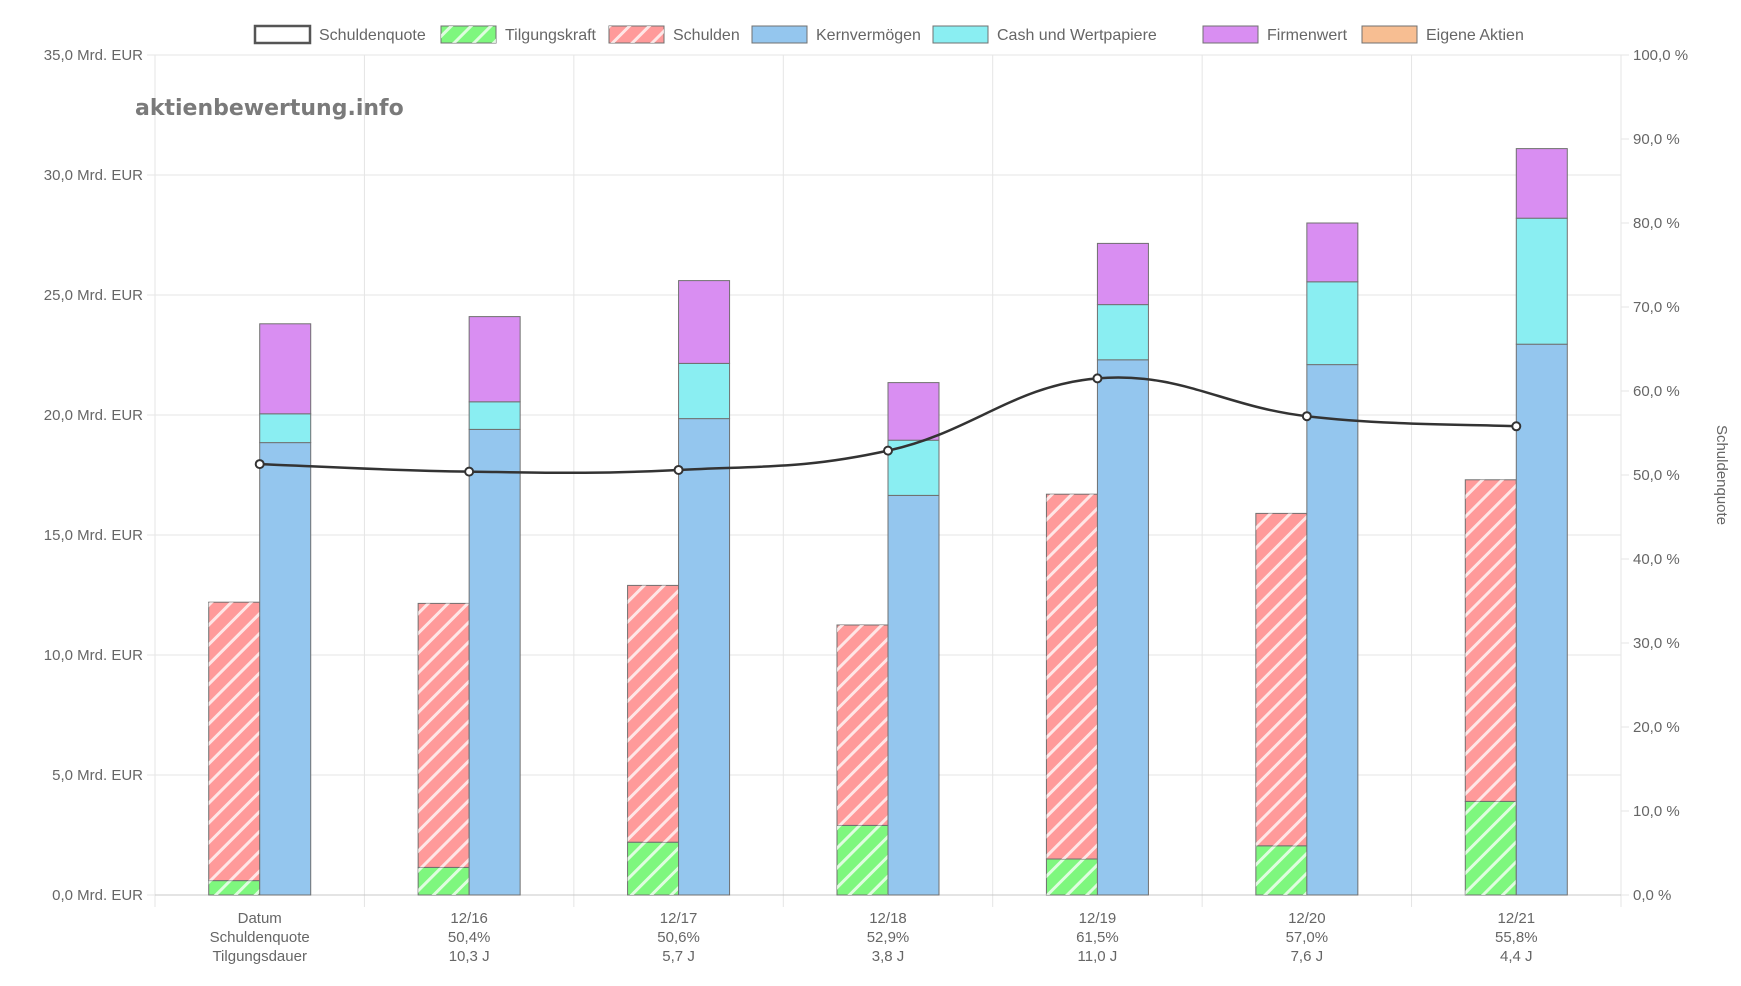 This screenshot has width=1741, height=986. I want to click on x-category-label: Schuldenquote, so click(260, 937).